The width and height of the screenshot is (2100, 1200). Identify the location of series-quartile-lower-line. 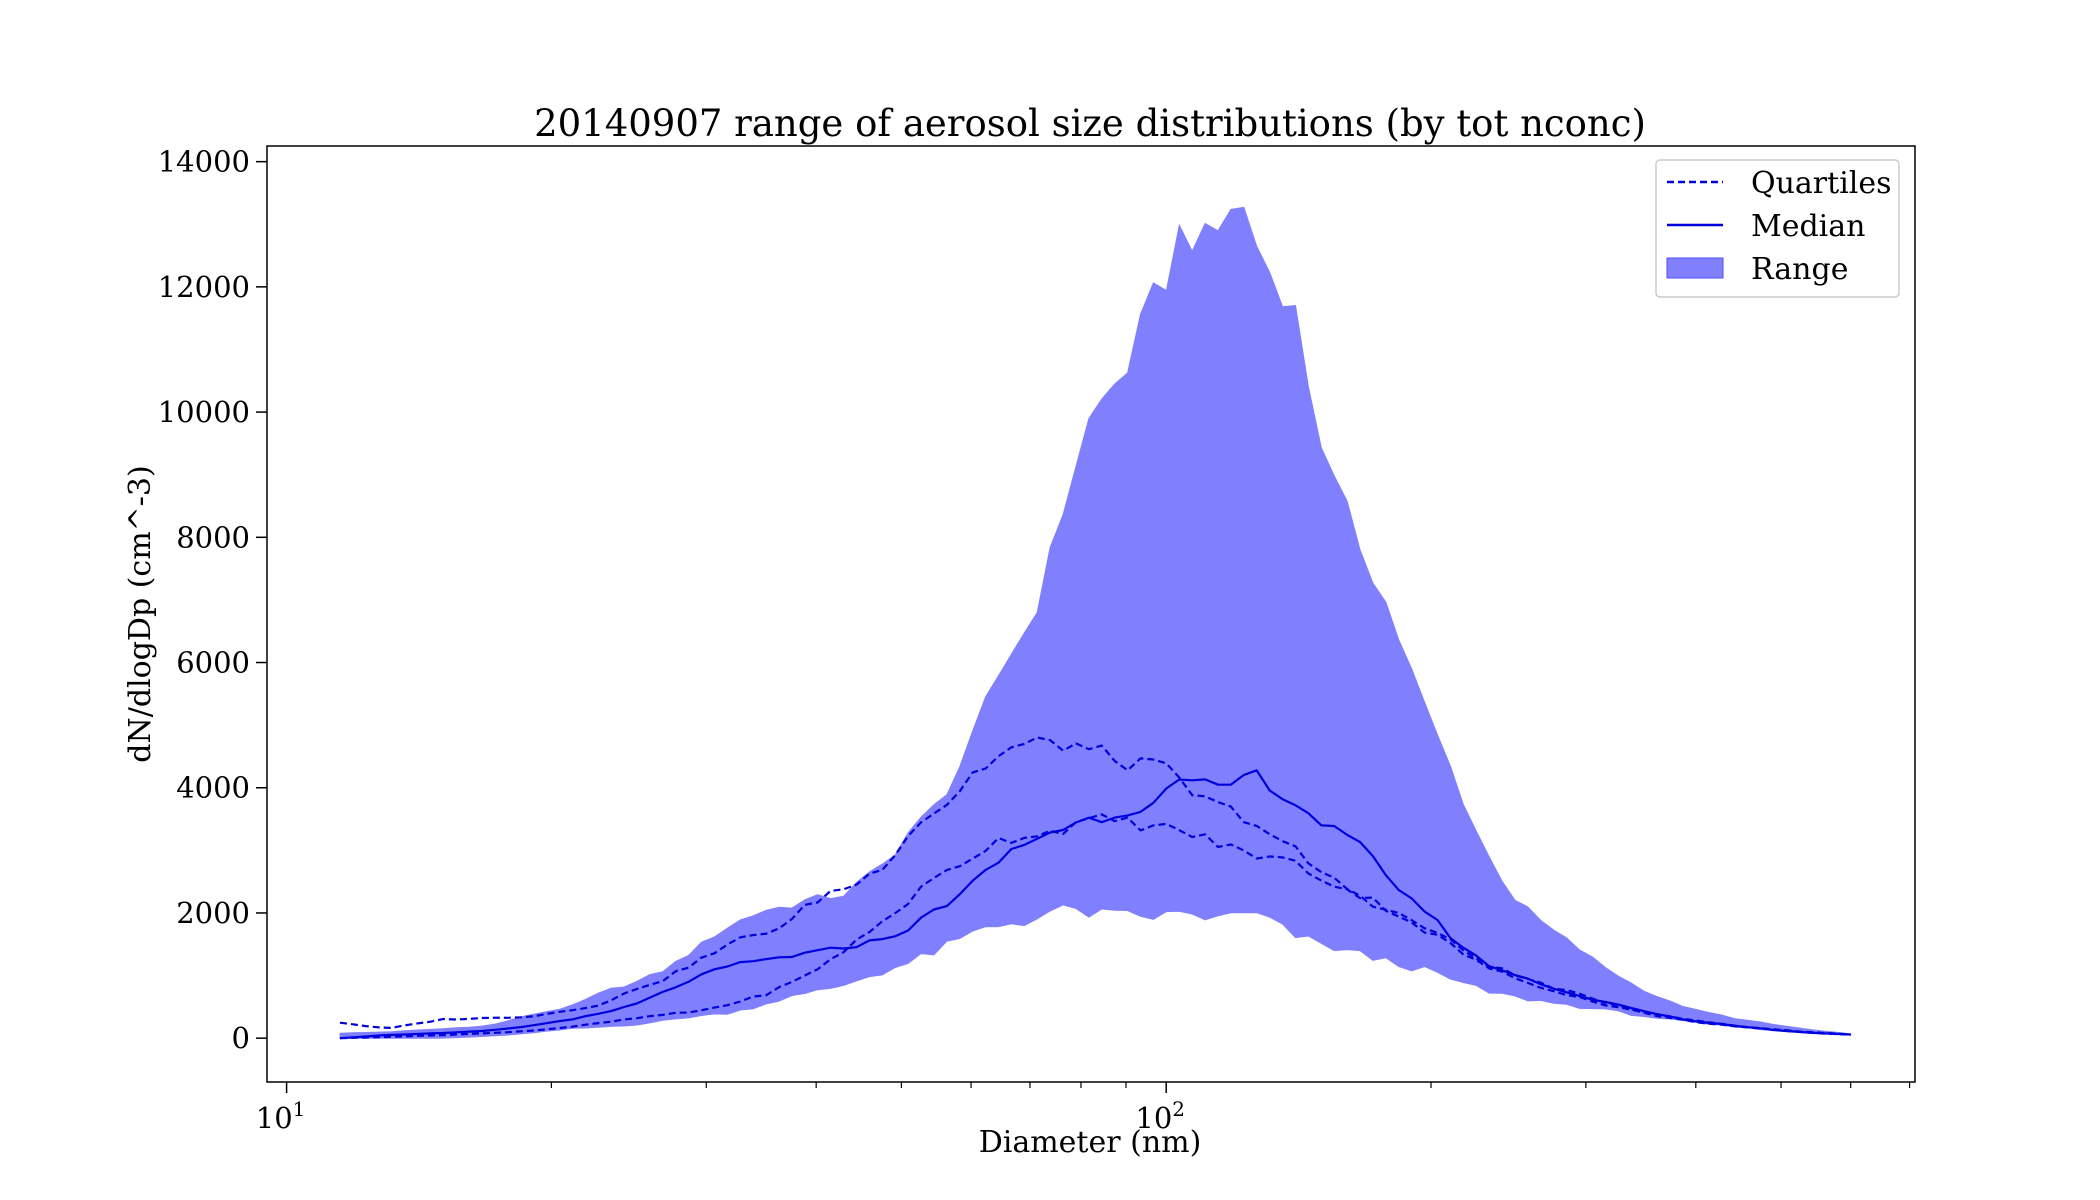
(1095, 926).